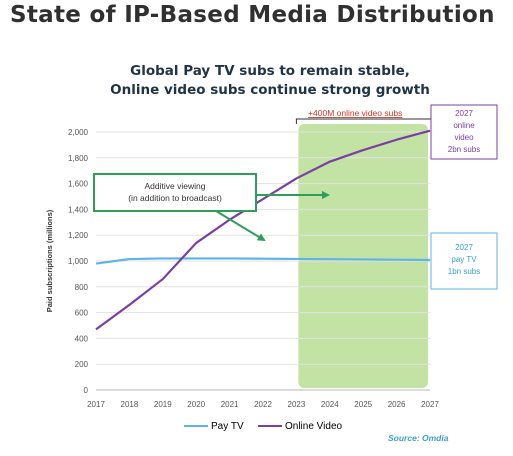 The image size is (513, 456). Describe the element at coordinates (363, 404) in the screenshot. I see `x-tick-label: 2025` at that location.